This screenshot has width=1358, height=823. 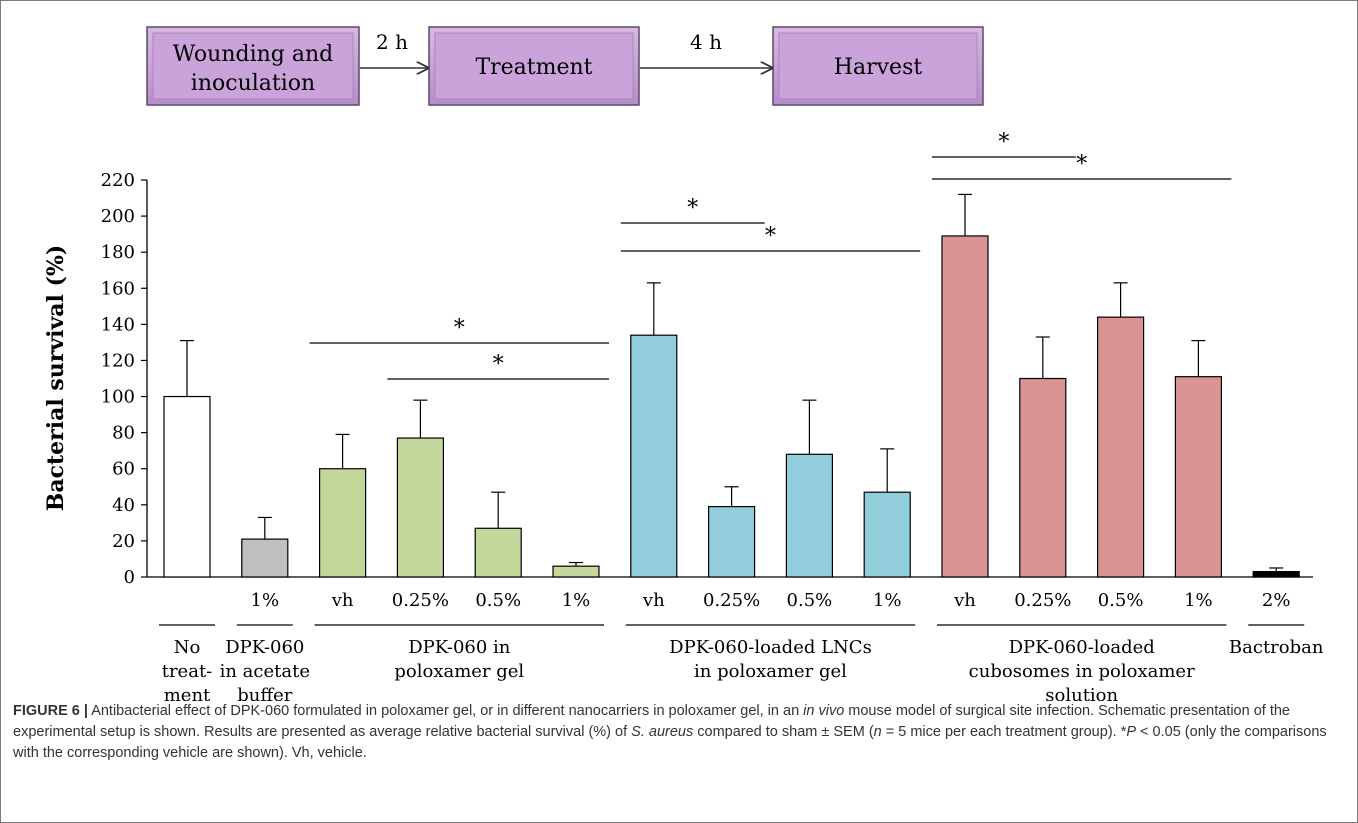 I want to click on flow-box-label: inoculation, so click(x=253, y=83).